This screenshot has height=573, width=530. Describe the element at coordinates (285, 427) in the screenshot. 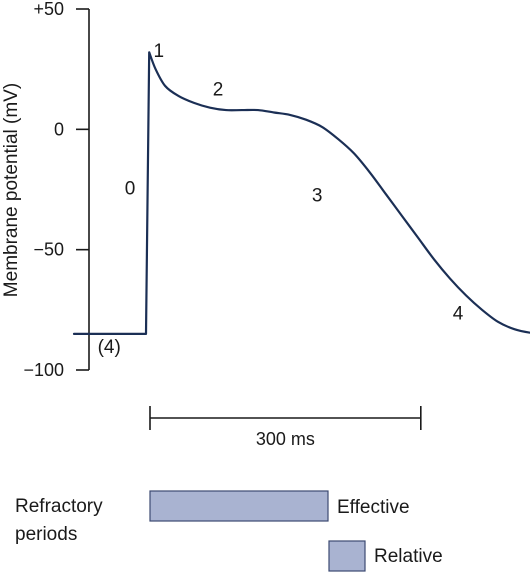

I see `time-scale-bar: 300 ms` at that location.